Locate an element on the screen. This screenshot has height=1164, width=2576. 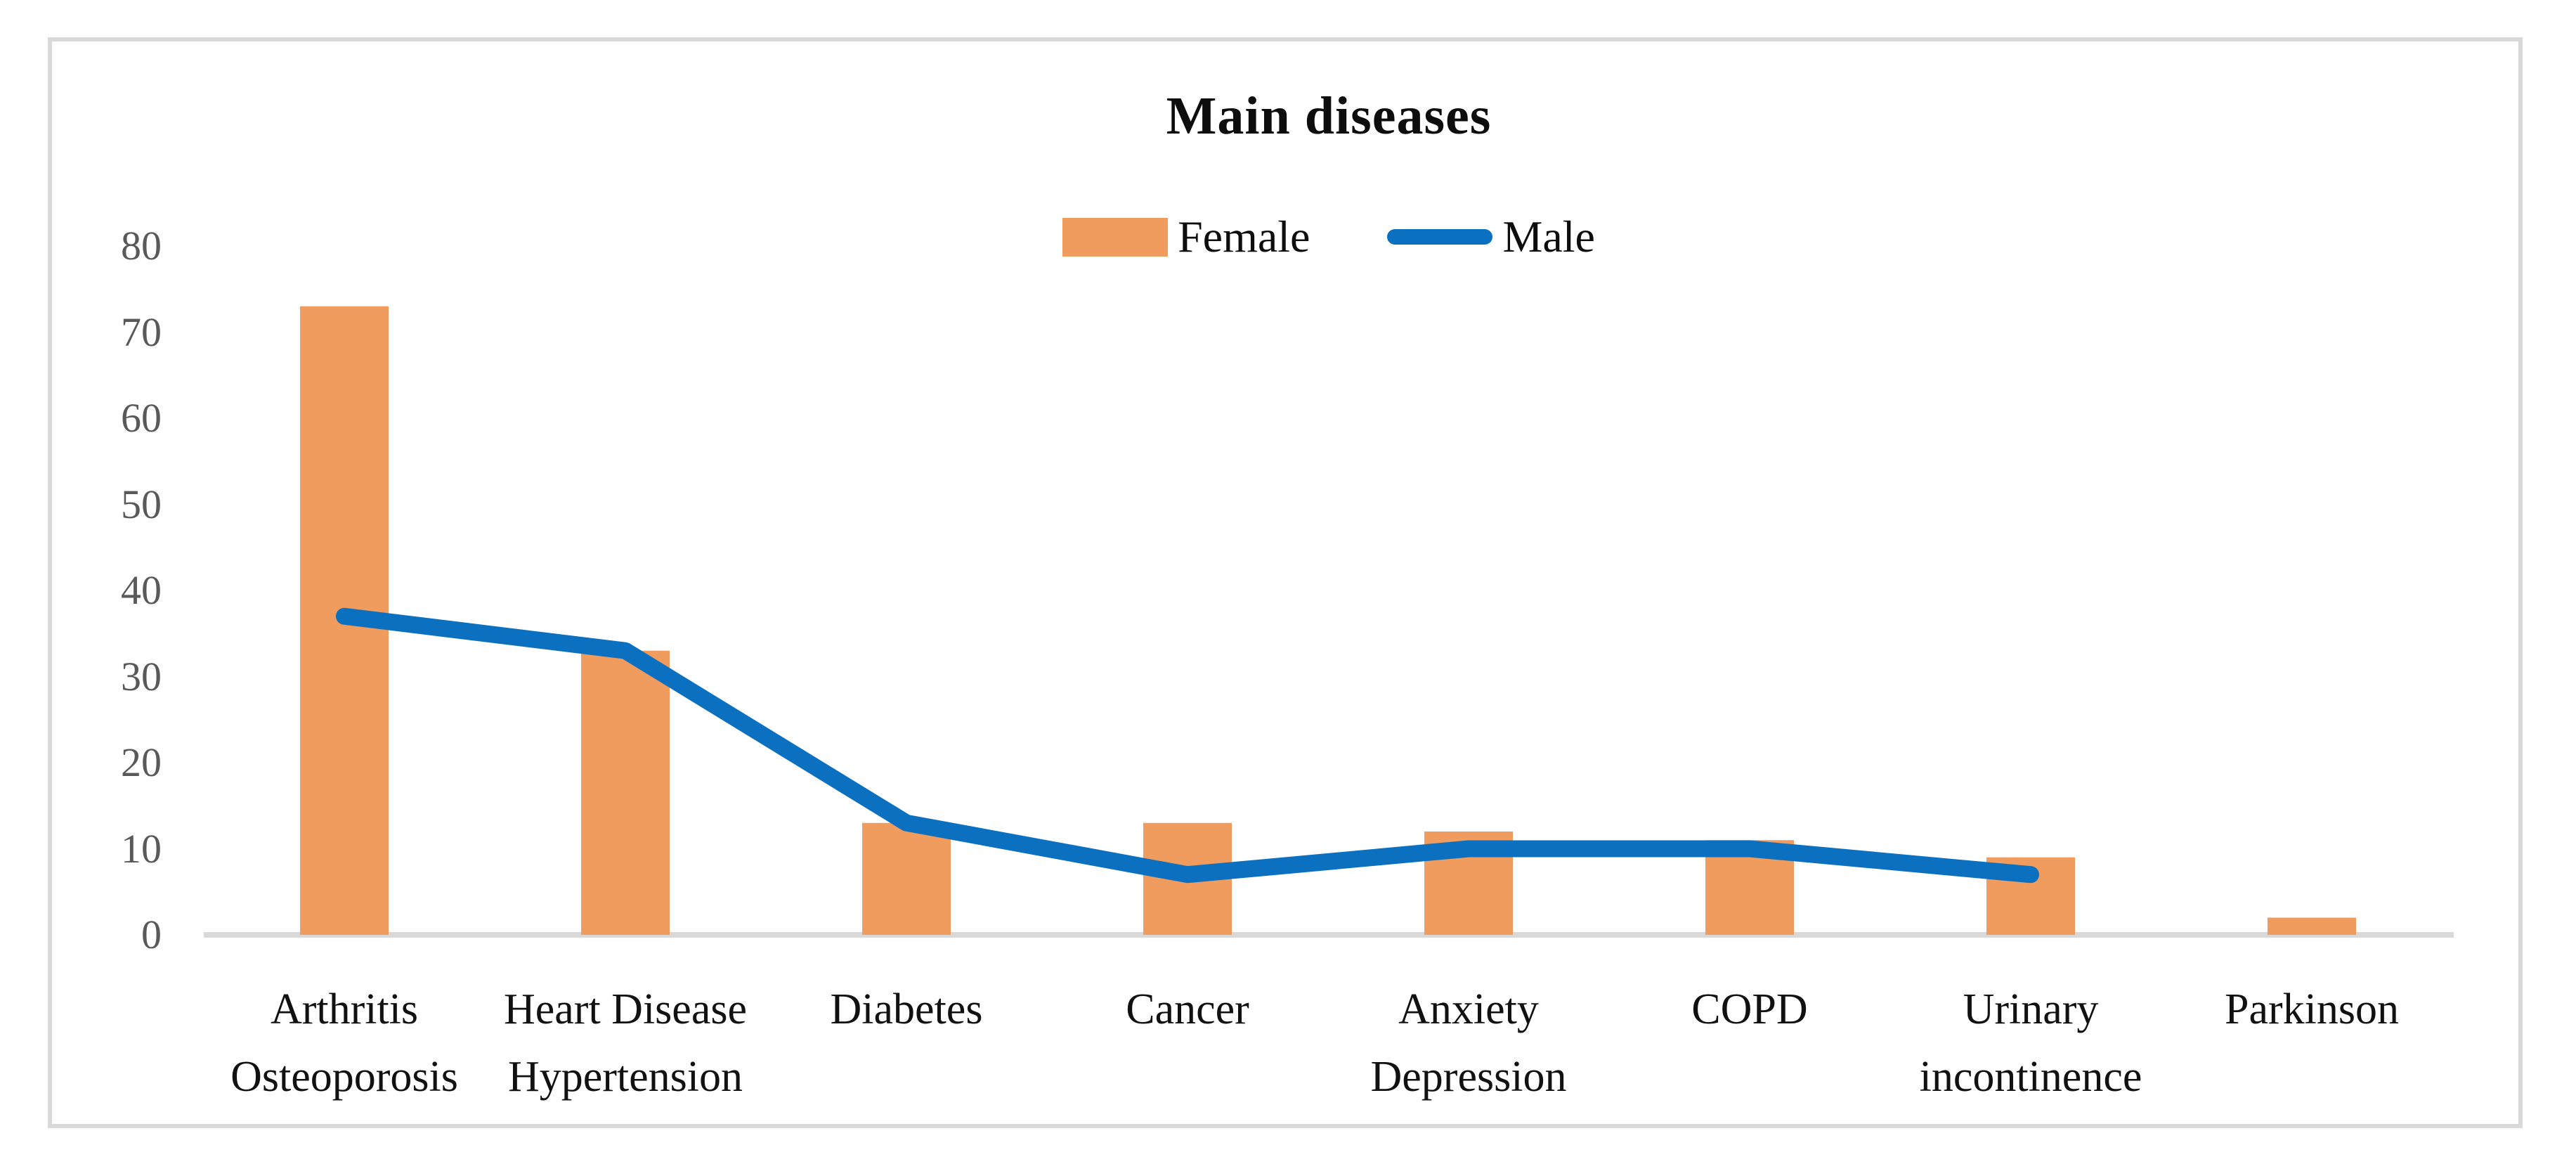
legend-item-male: Male is located at coordinates (1491, 237).